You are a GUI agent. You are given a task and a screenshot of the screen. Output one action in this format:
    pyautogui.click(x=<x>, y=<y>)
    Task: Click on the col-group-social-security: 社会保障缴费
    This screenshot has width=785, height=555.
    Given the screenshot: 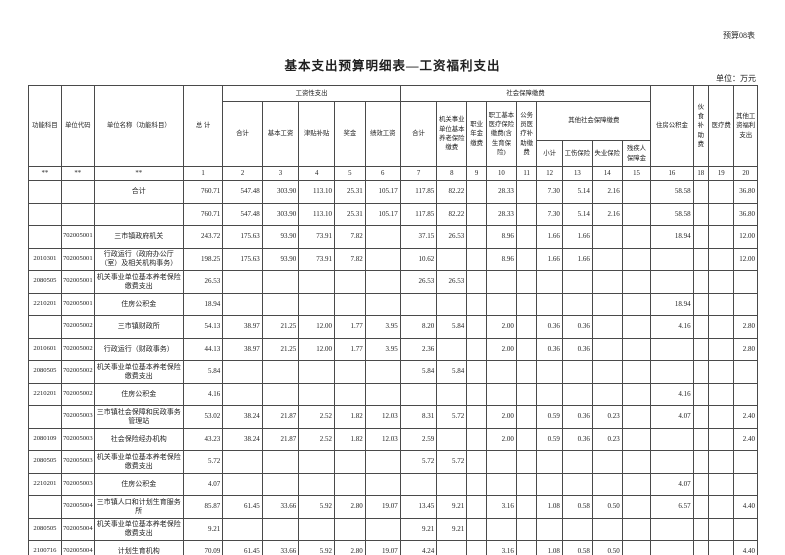 What is the action you would take?
    pyautogui.click(x=525, y=93)
    